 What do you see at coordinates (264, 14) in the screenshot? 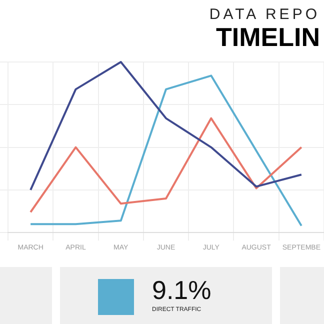
I see `chart-title: DATA REPO` at bounding box center [264, 14].